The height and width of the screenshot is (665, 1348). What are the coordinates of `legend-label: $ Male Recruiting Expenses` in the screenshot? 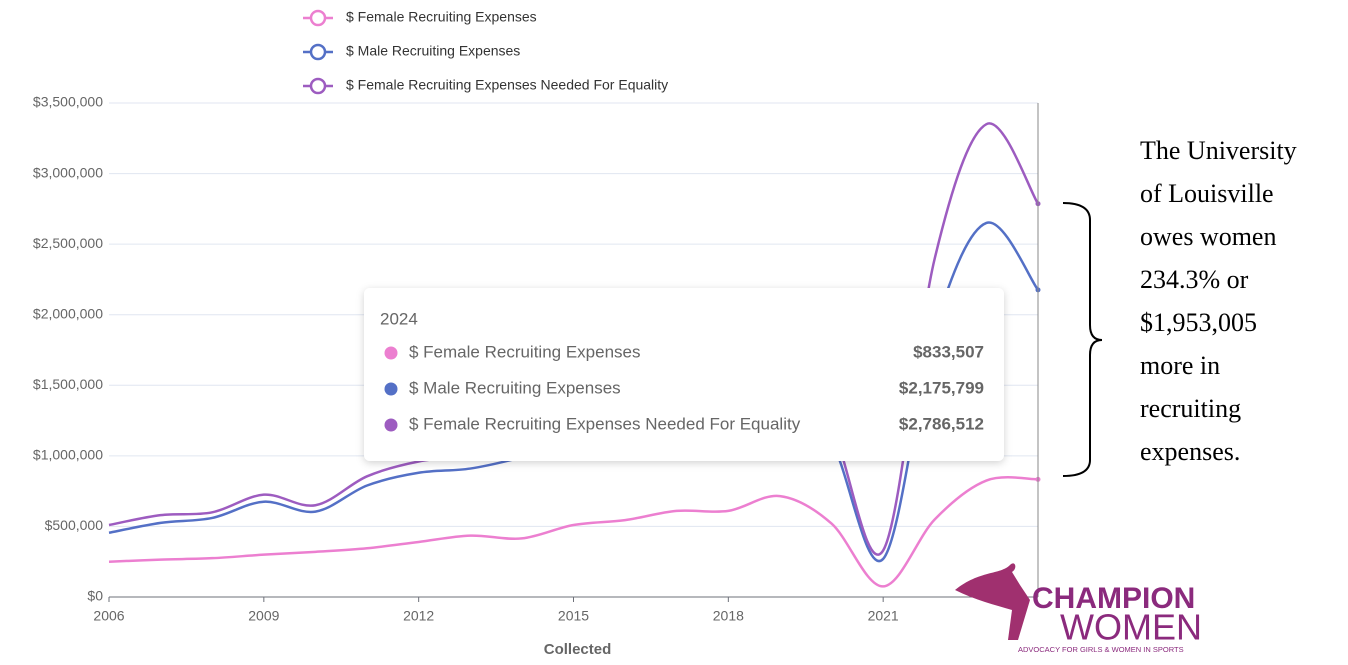 It's located at (433, 51).